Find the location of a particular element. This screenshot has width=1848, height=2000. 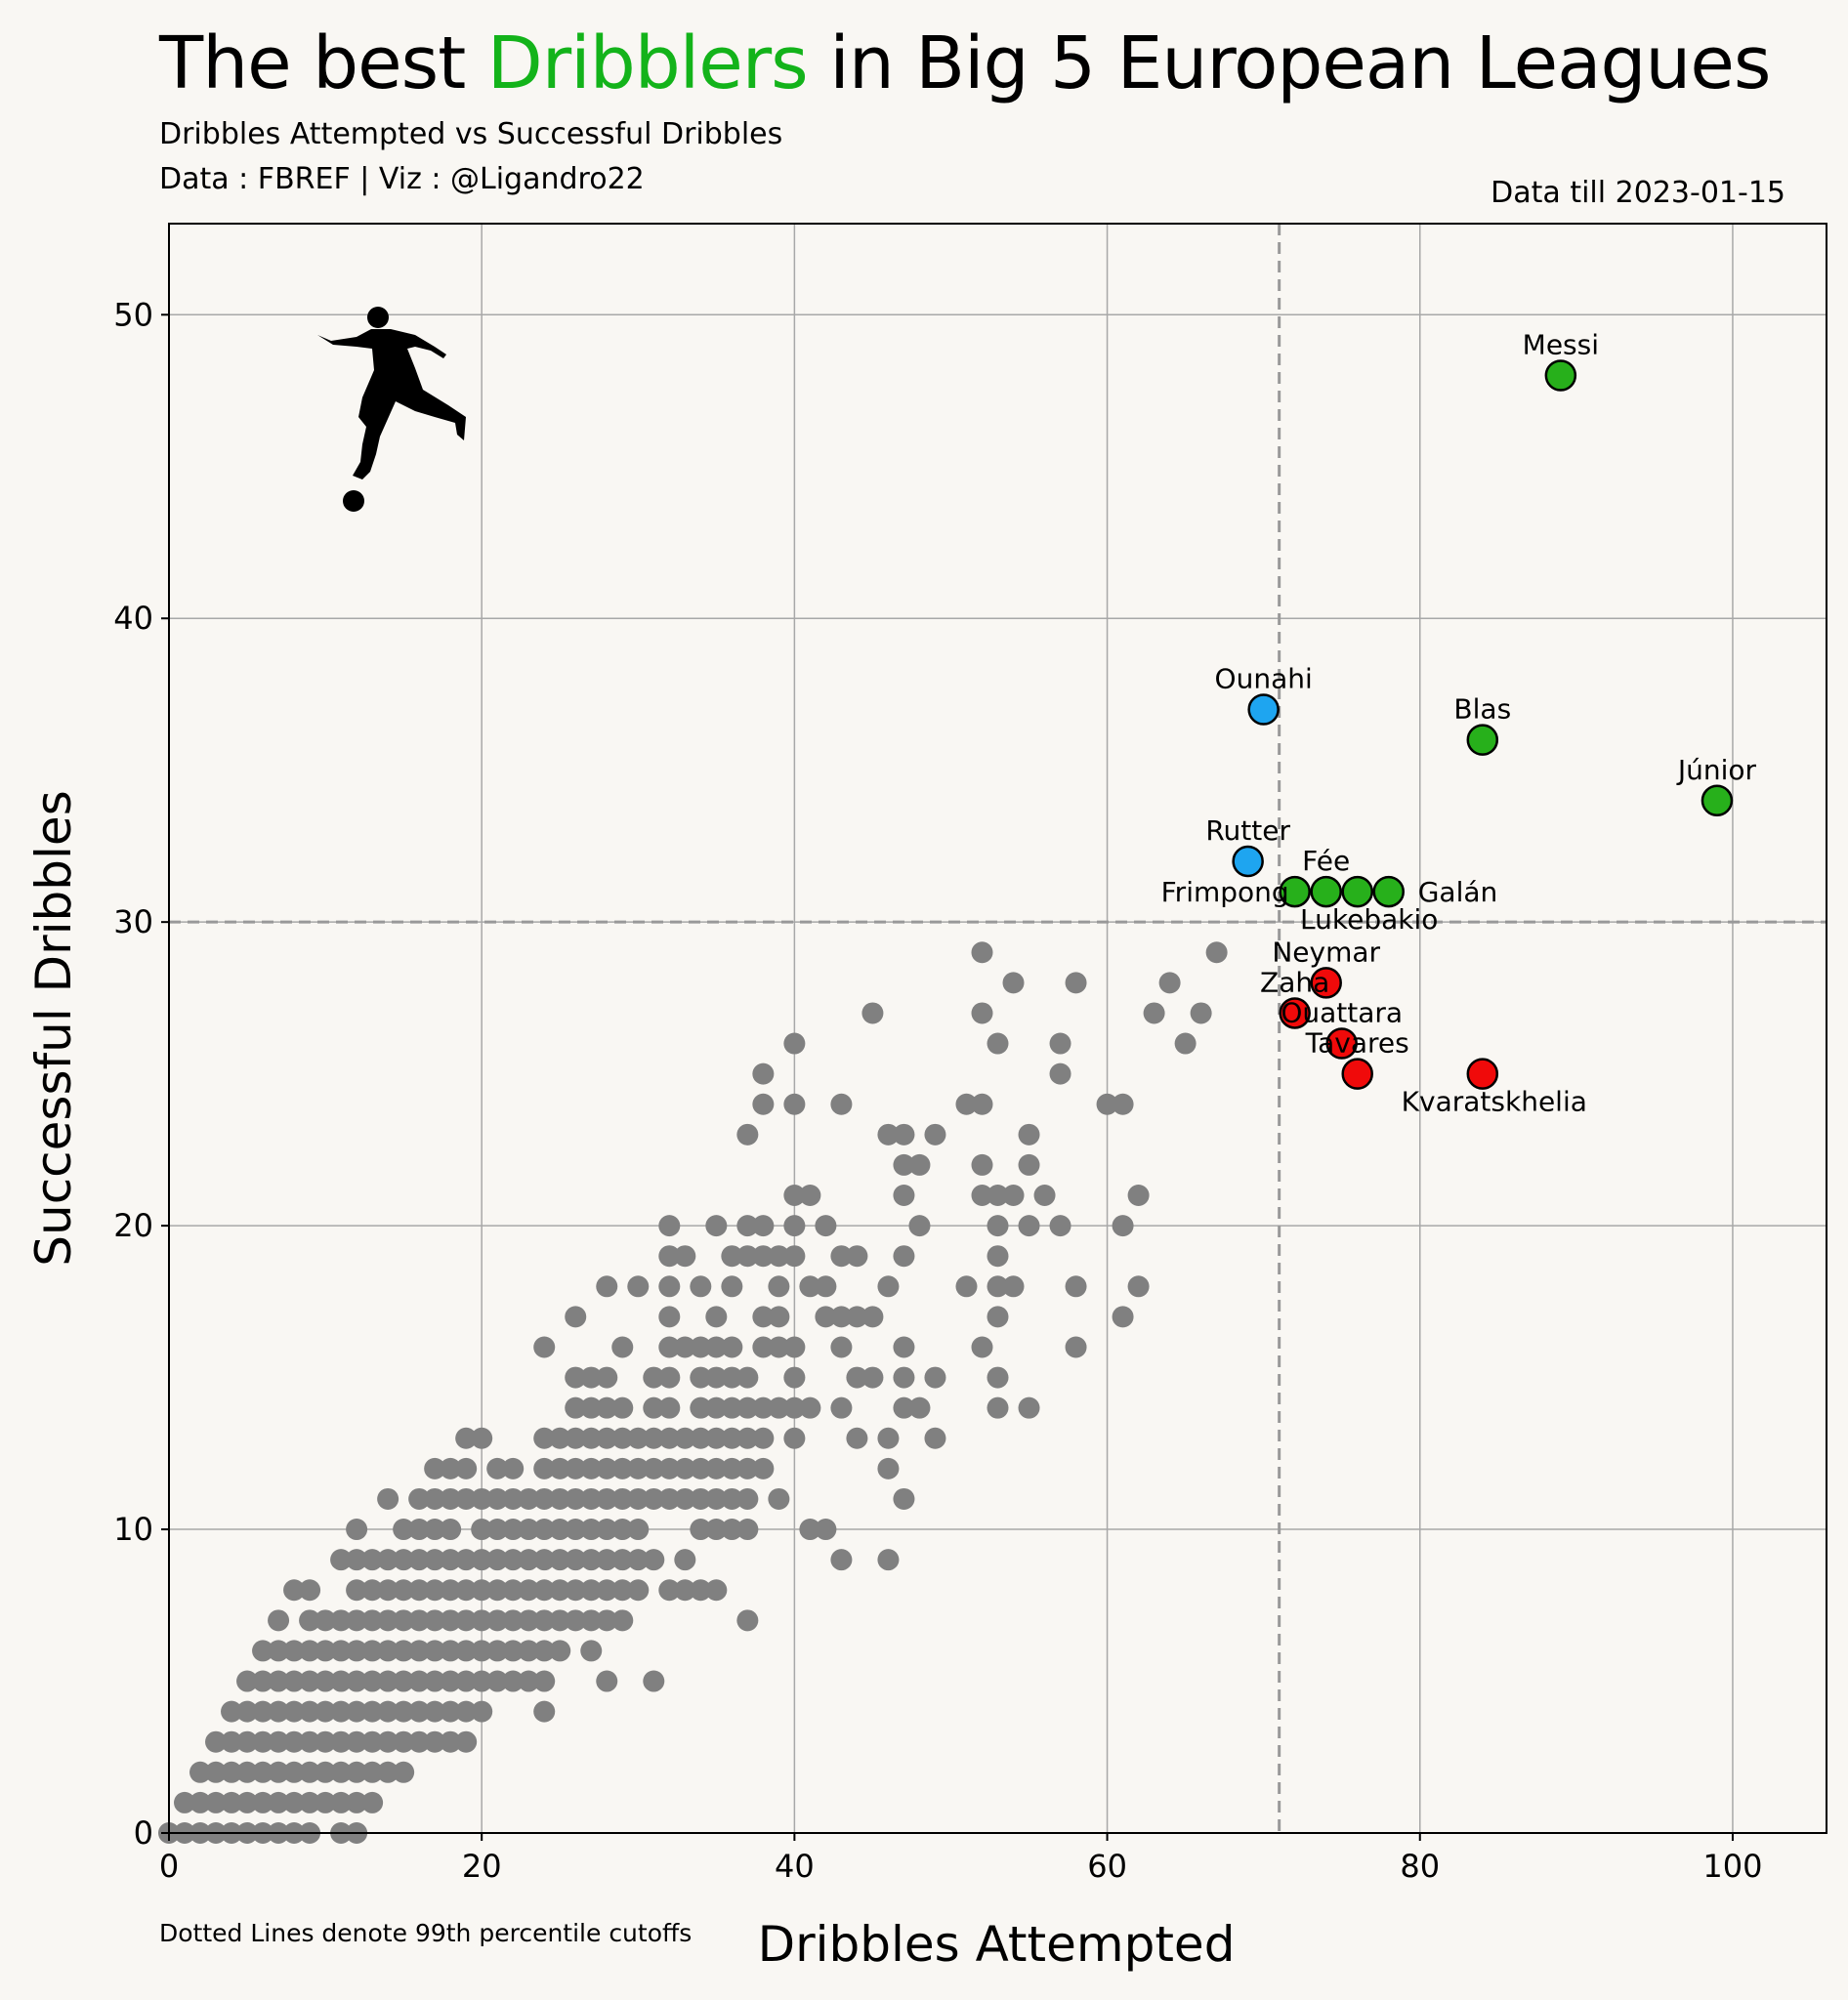

player-label: Frimpong is located at coordinates (1225, 892).